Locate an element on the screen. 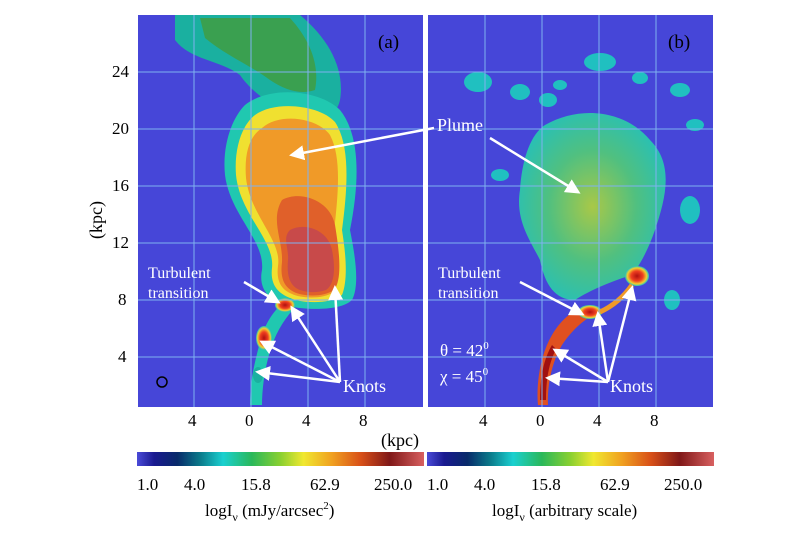 This screenshot has height=533, width=800. panel-a-label: (a) is located at coordinates (388, 42).